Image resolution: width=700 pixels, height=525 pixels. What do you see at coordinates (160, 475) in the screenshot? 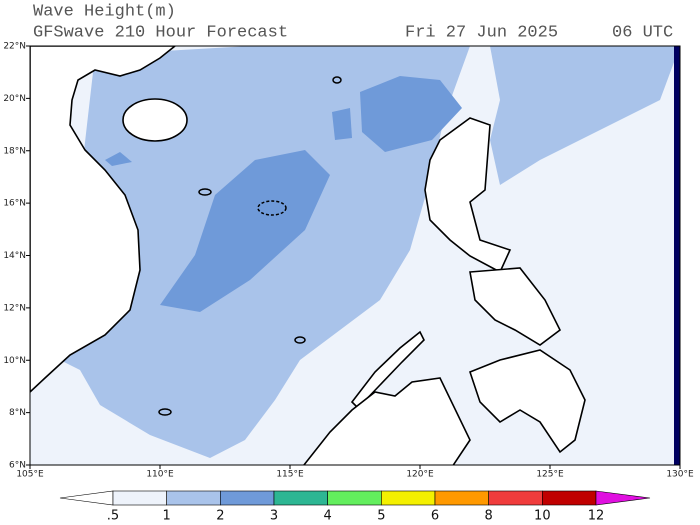
I see `x-tick-label: 110°E` at bounding box center [160, 475].